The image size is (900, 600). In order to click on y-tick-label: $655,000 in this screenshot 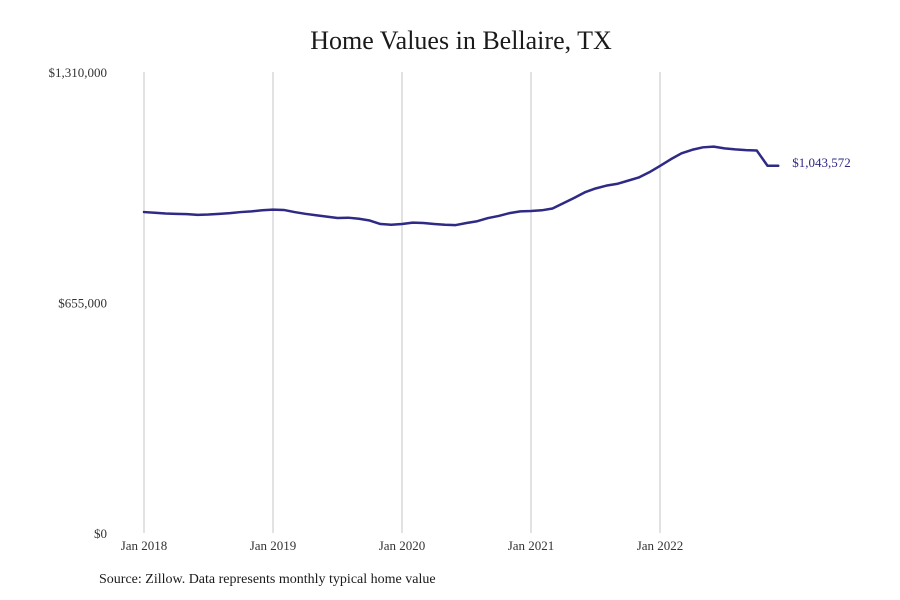, I will do `click(82, 303)`.